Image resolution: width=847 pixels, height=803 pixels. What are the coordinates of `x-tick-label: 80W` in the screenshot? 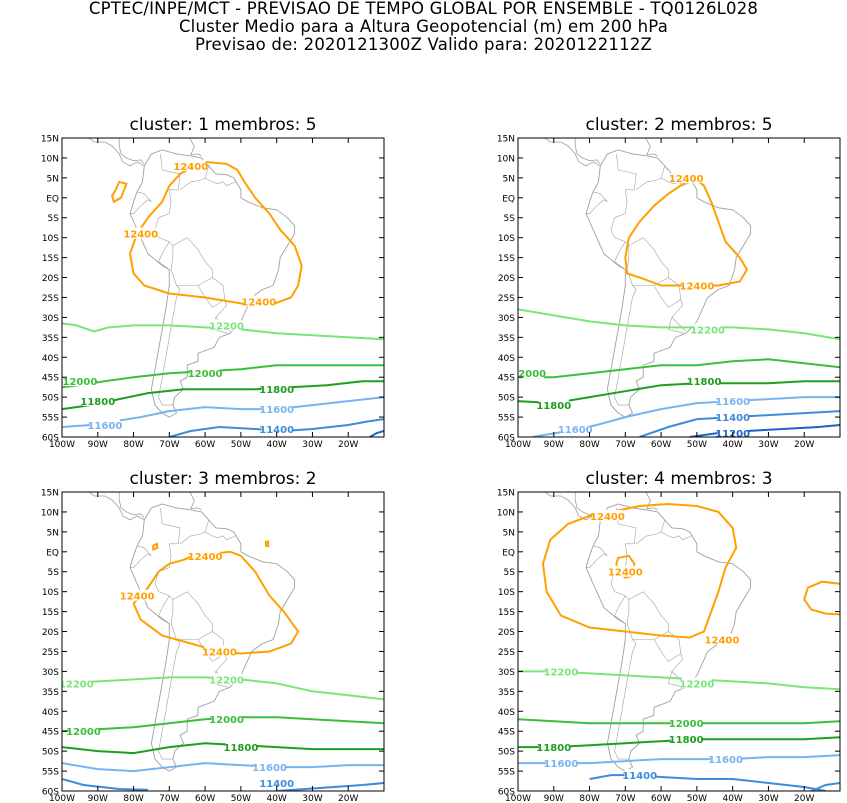 It's located at (589, 445).